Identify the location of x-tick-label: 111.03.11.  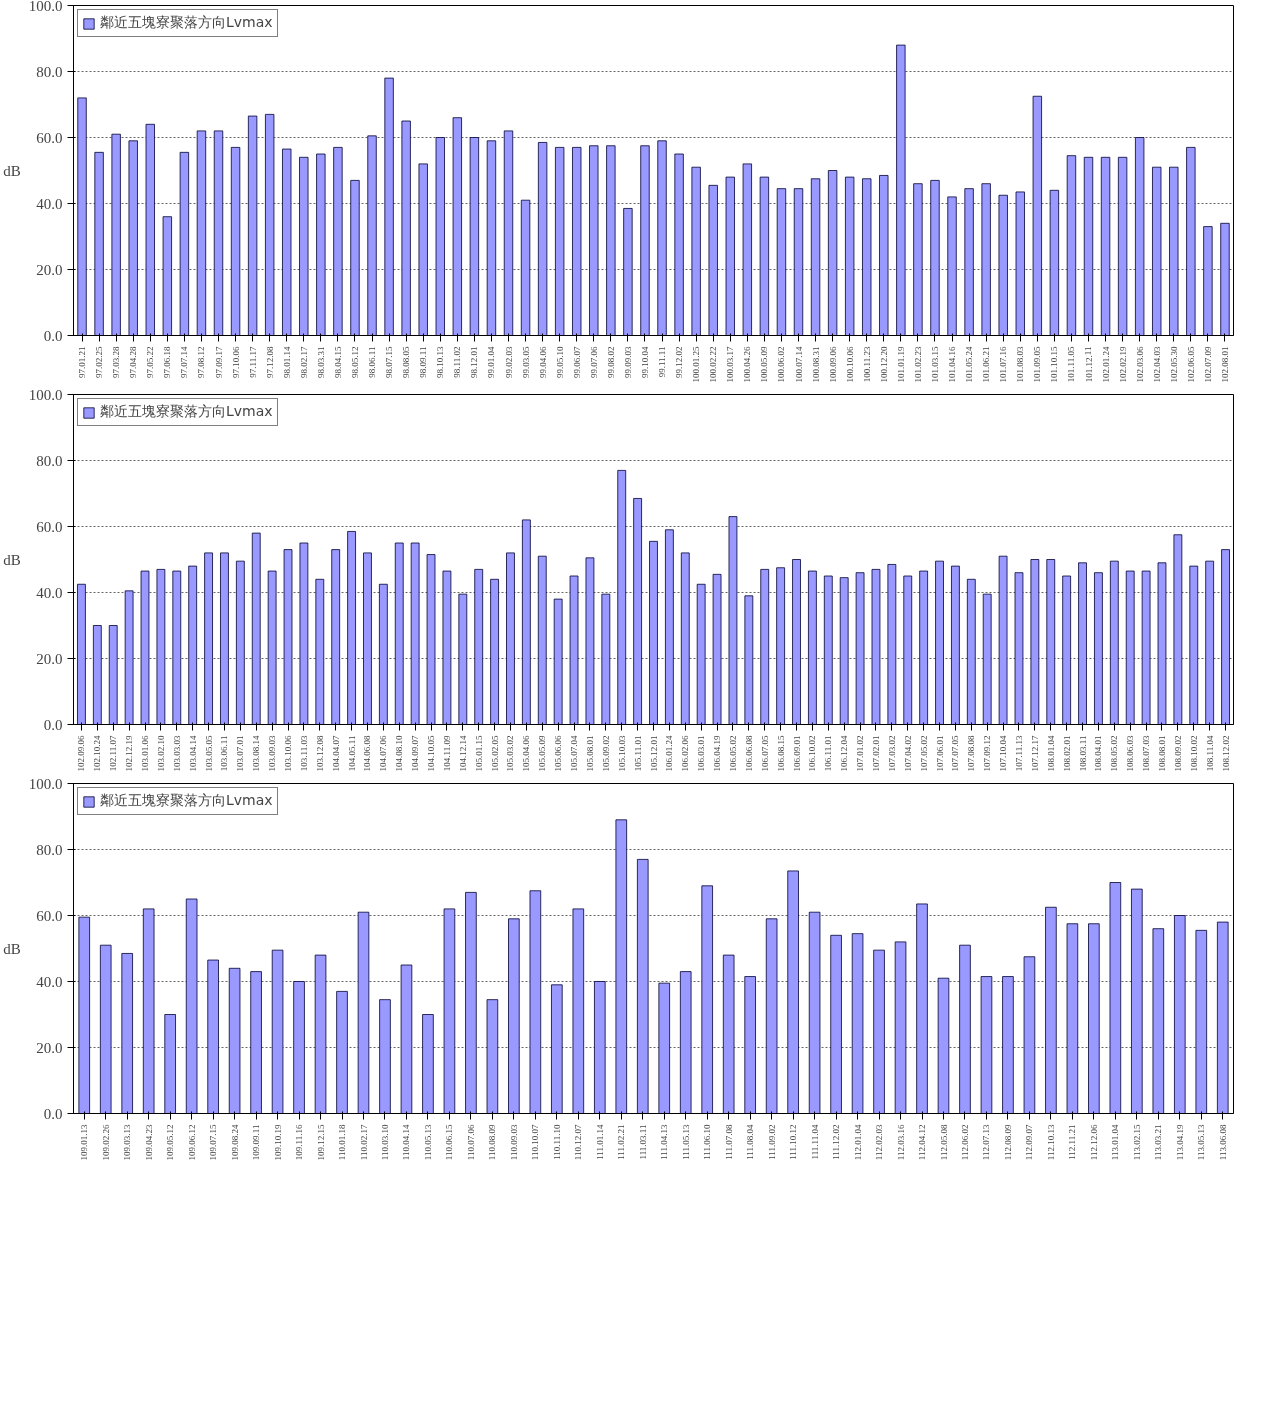
(642, 1142).